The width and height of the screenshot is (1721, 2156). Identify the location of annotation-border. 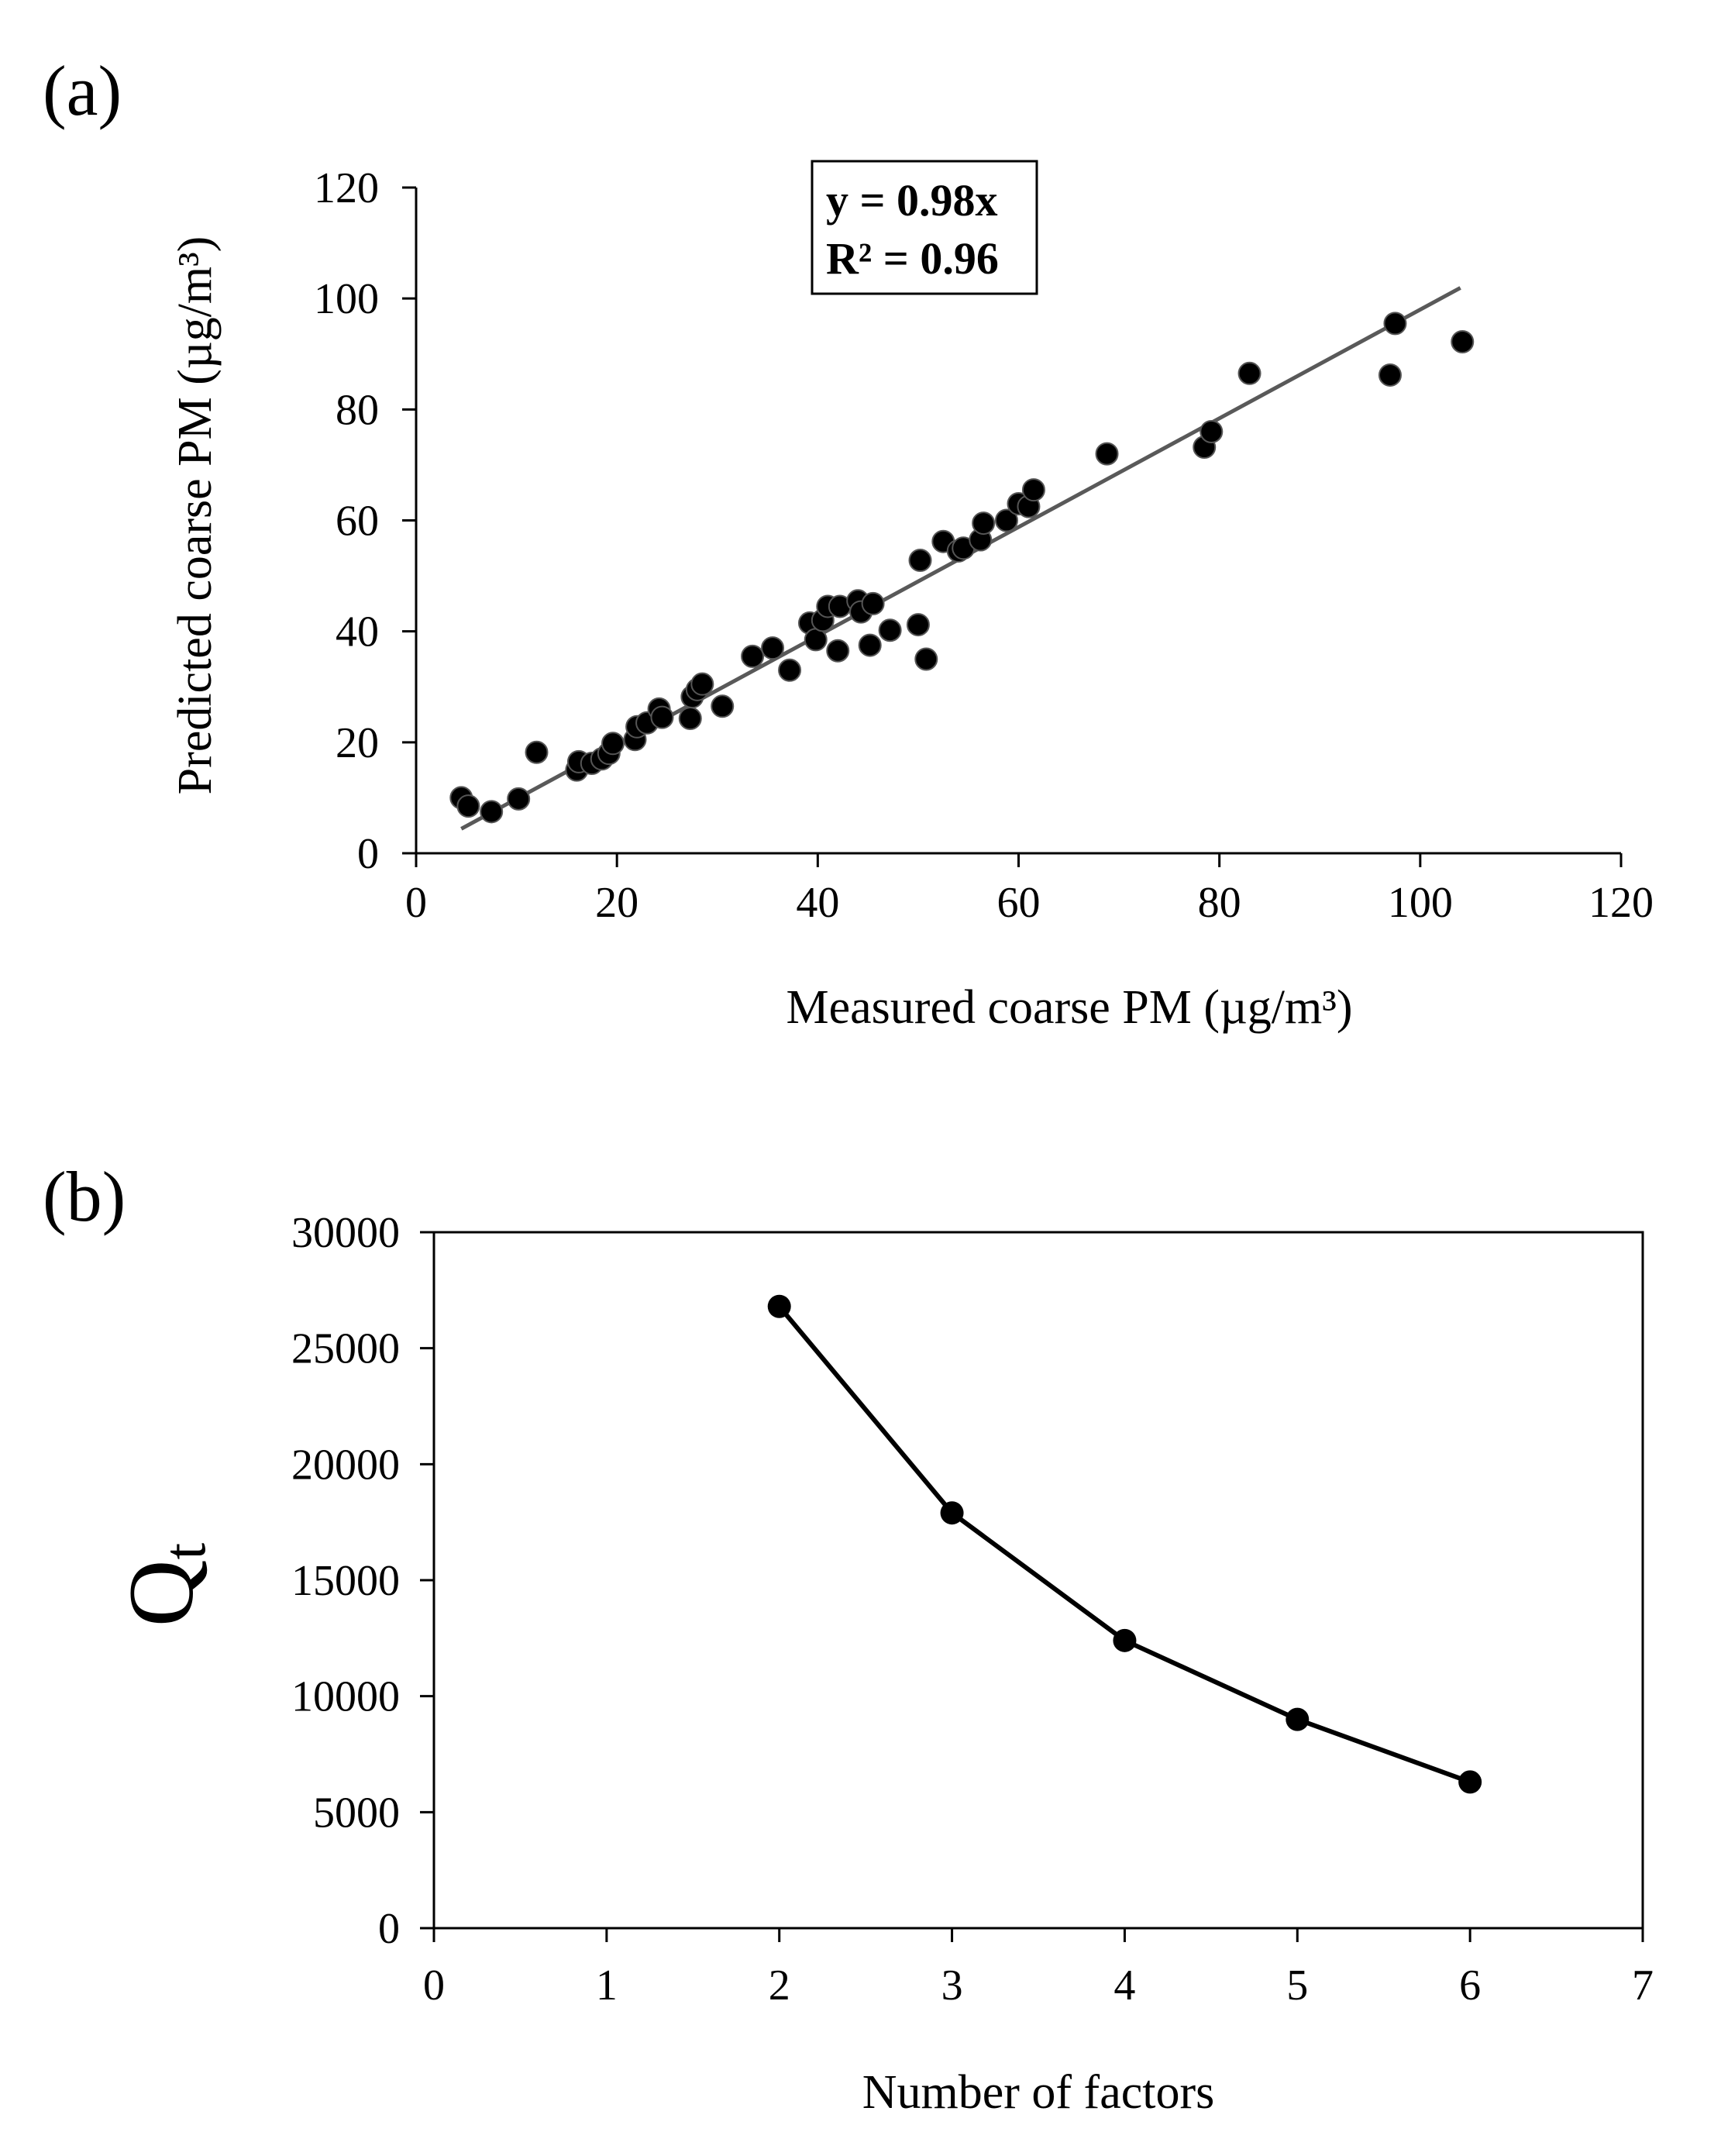
(924, 227).